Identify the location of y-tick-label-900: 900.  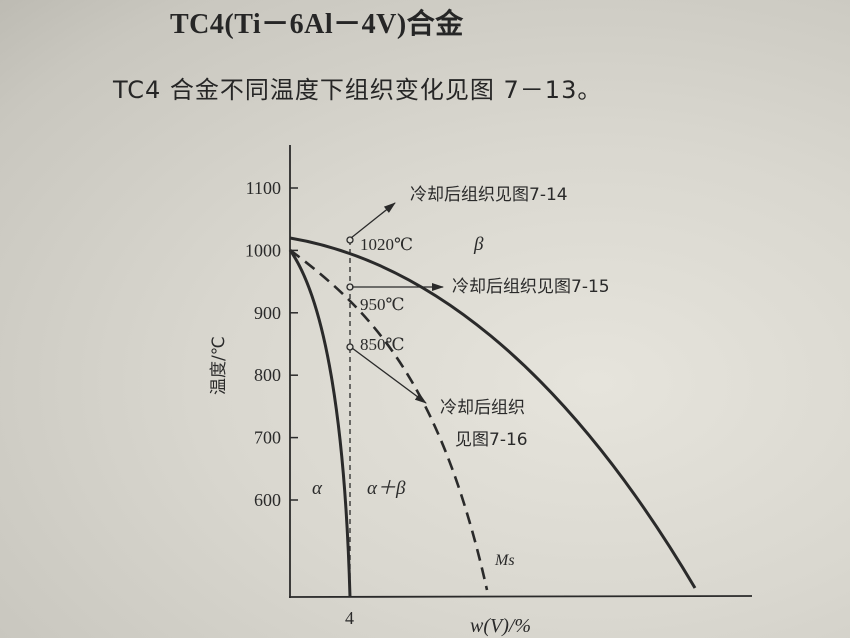
(267, 313).